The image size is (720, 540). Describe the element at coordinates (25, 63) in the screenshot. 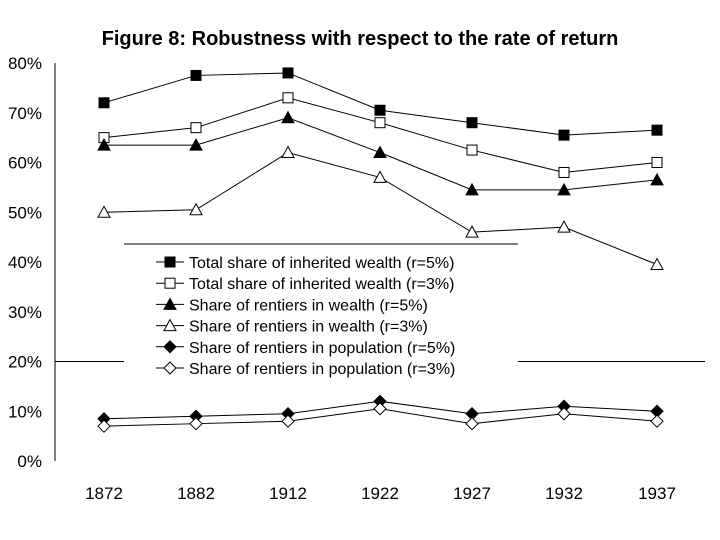

I see `y-tick-label: 80%` at that location.